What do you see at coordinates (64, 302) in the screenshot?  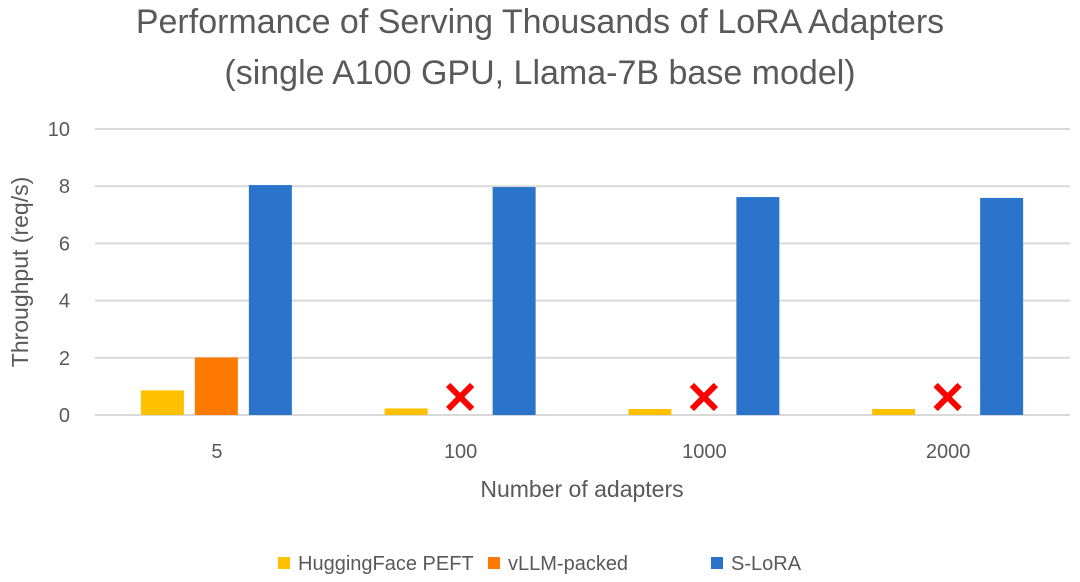 I see `y-tick-label: 4` at bounding box center [64, 302].